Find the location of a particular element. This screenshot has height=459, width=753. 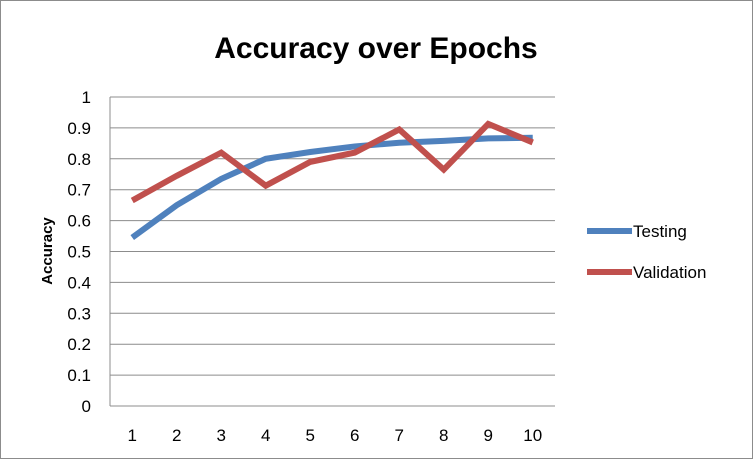

y-tick-label: 0.2 is located at coordinates (79, 344).